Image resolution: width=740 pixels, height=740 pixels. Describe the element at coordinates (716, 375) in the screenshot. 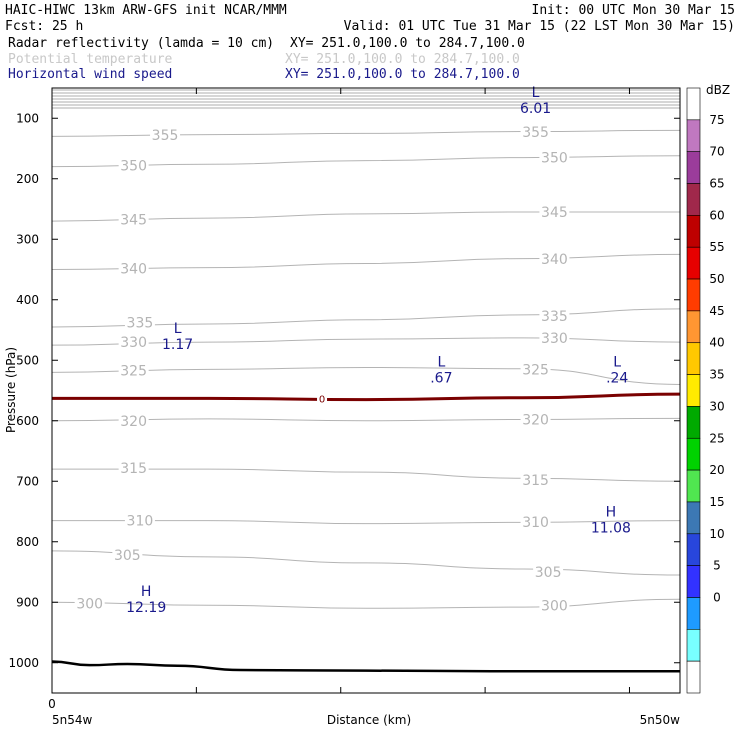

I see `colorbar-label: 35` at that location.